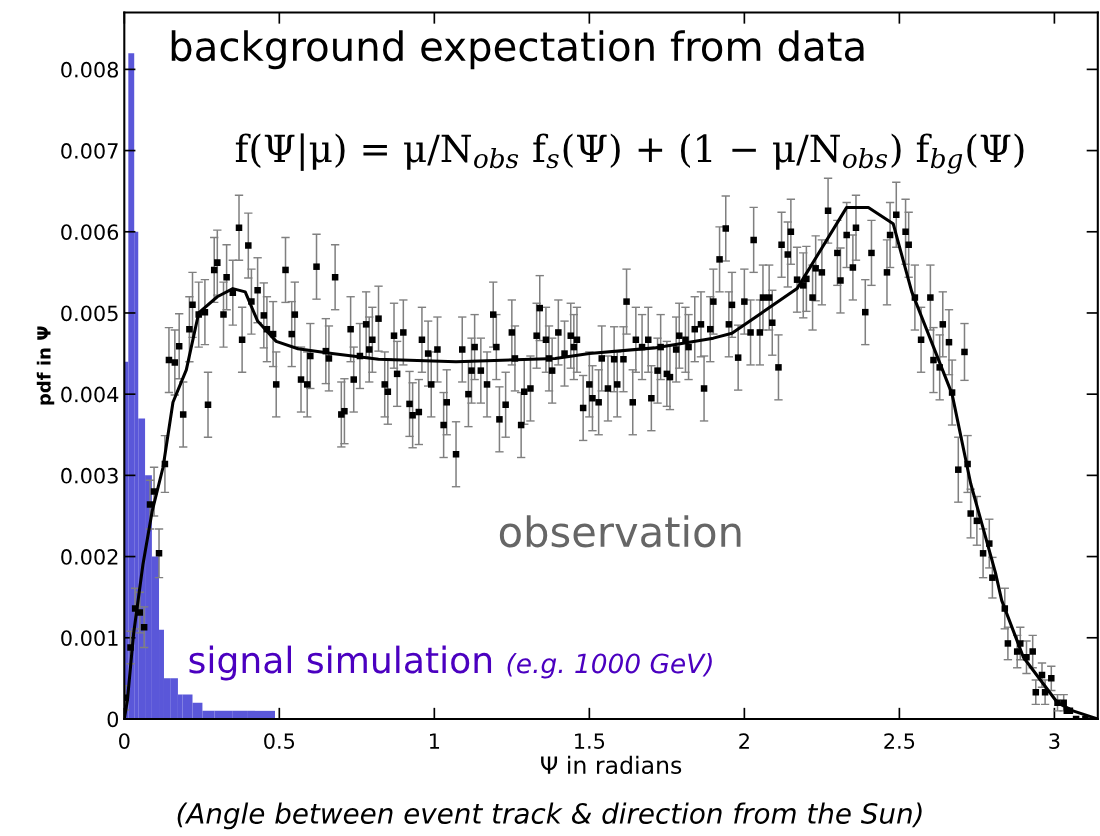 Image resolution: width=1100 pixels, height=836 pixels. What do you see at coordinates (90, 232) in the screenshot?
I see `y-tick-label: 0.006` at bounding box center [90, 232].